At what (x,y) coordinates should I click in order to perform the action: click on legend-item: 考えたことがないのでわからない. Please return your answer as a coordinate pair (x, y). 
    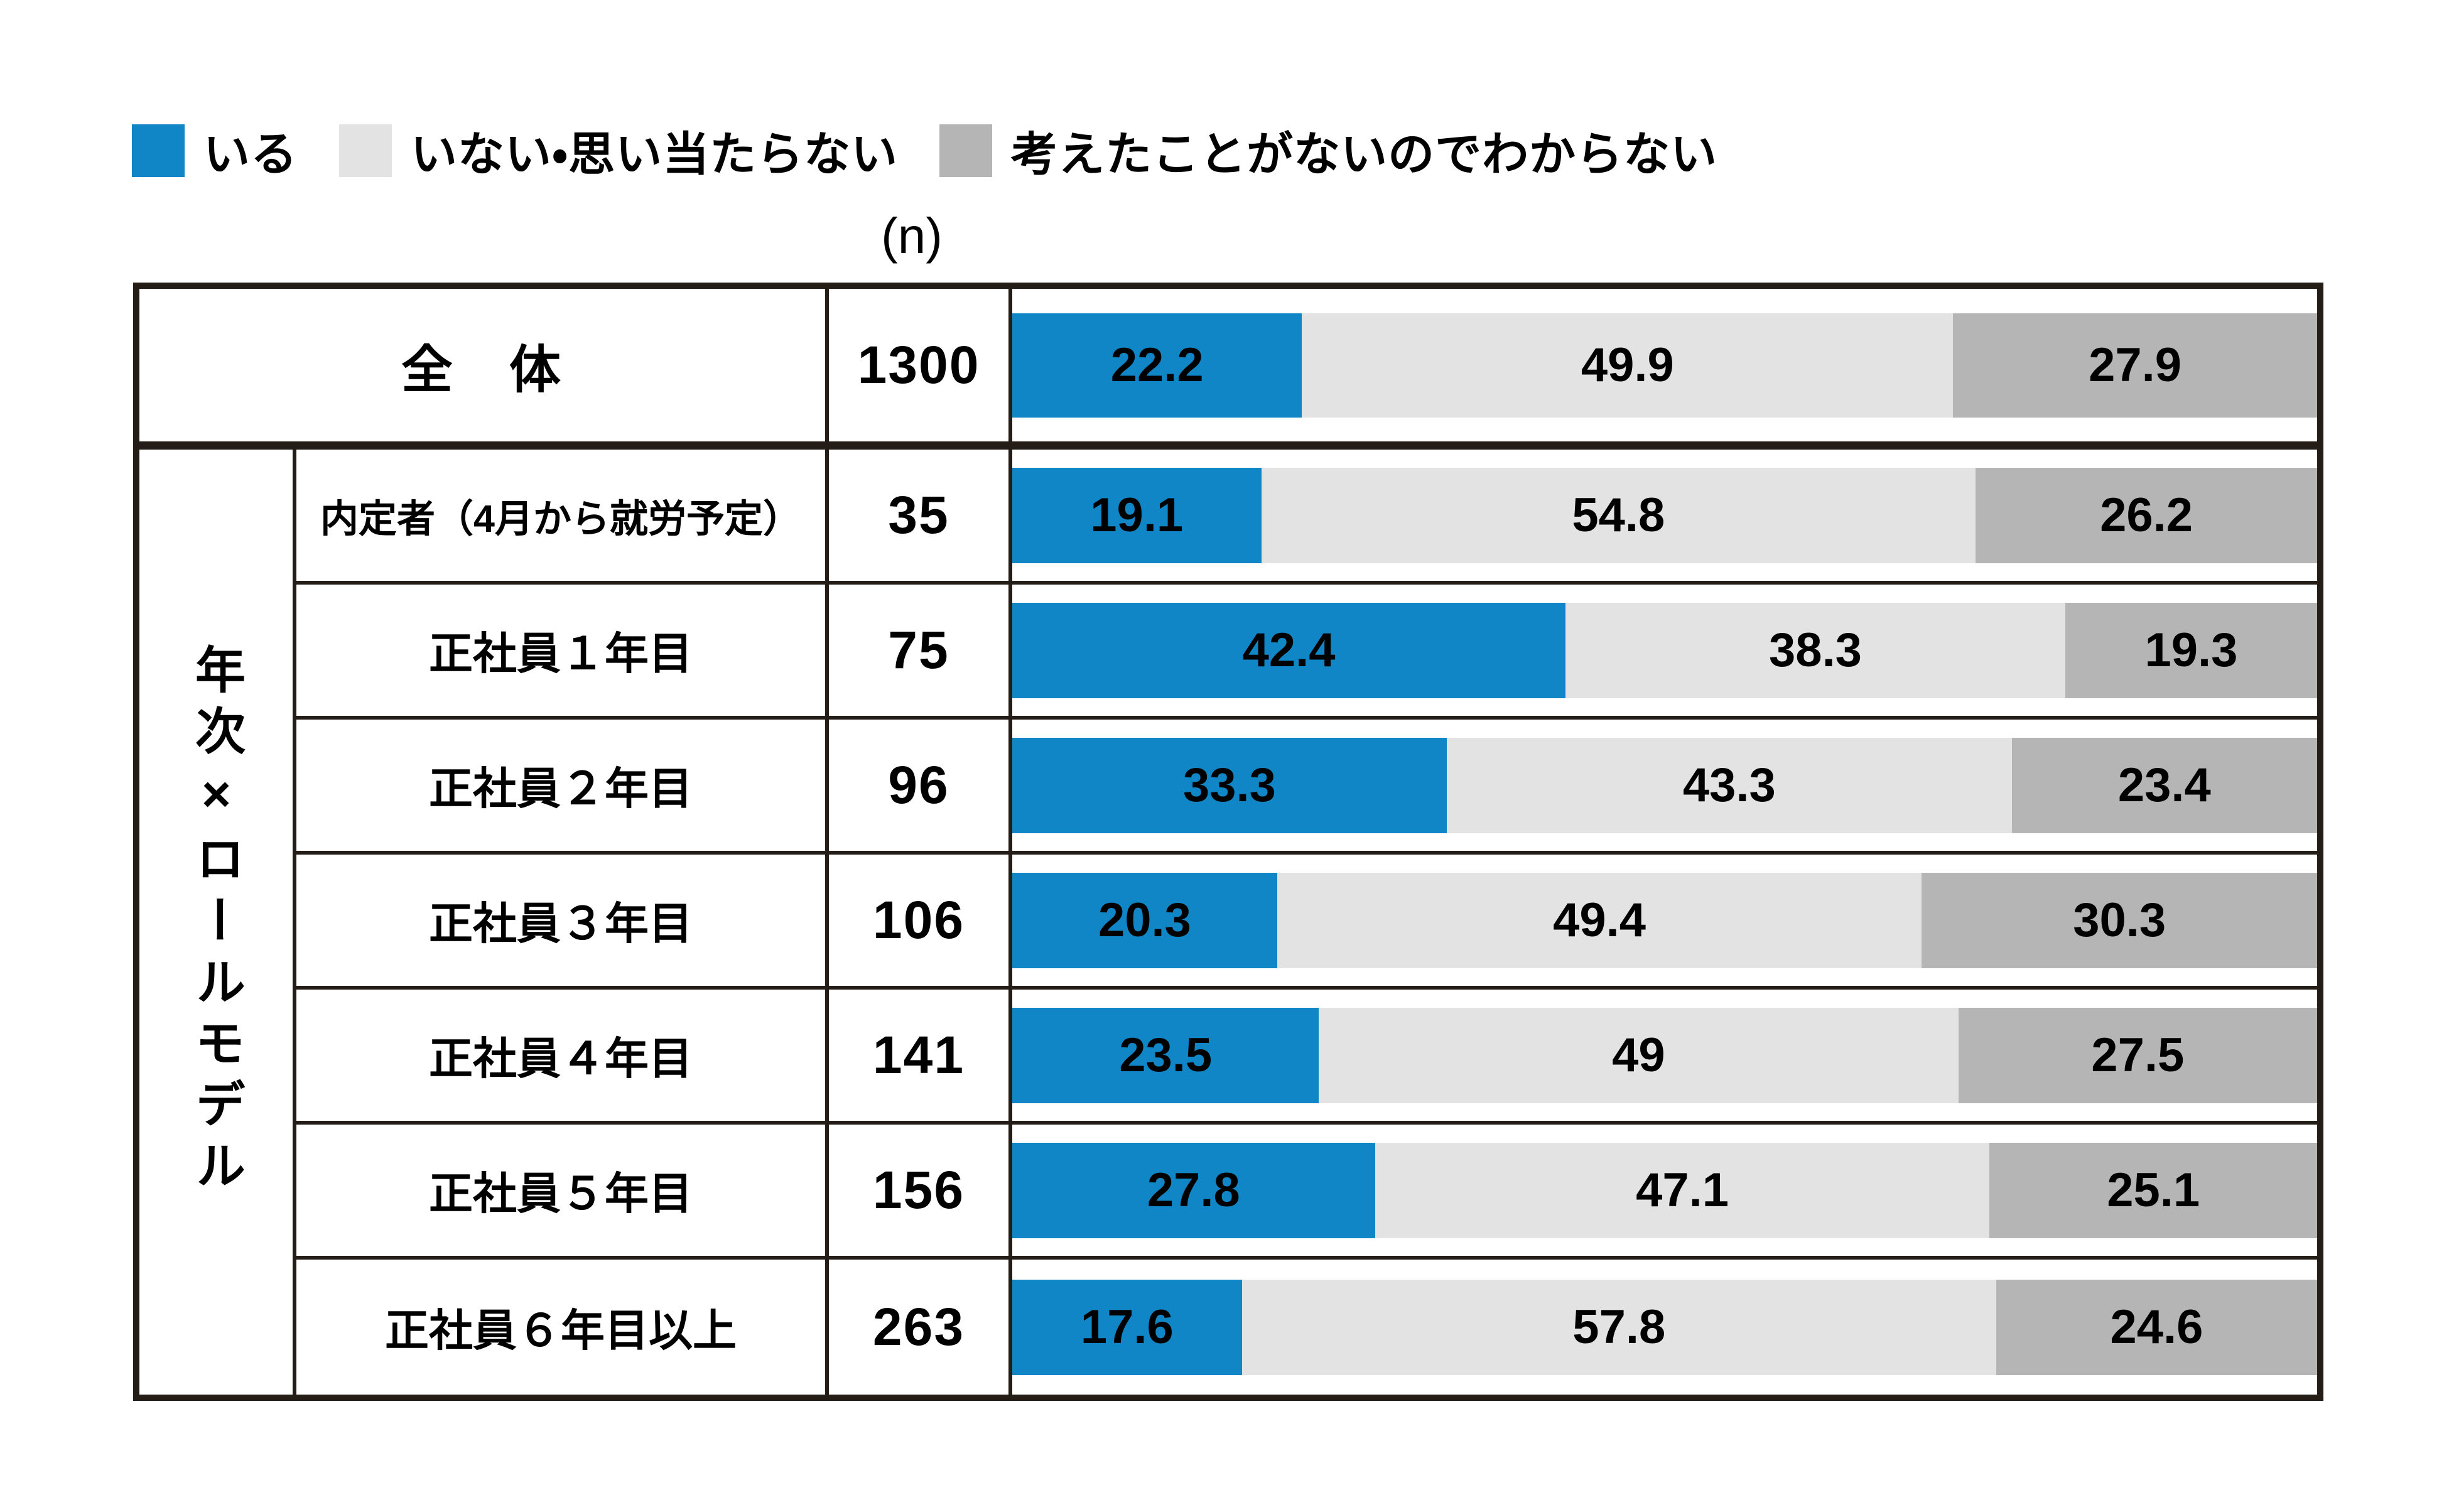
    Looking at the image, I should click on (1328, 150).